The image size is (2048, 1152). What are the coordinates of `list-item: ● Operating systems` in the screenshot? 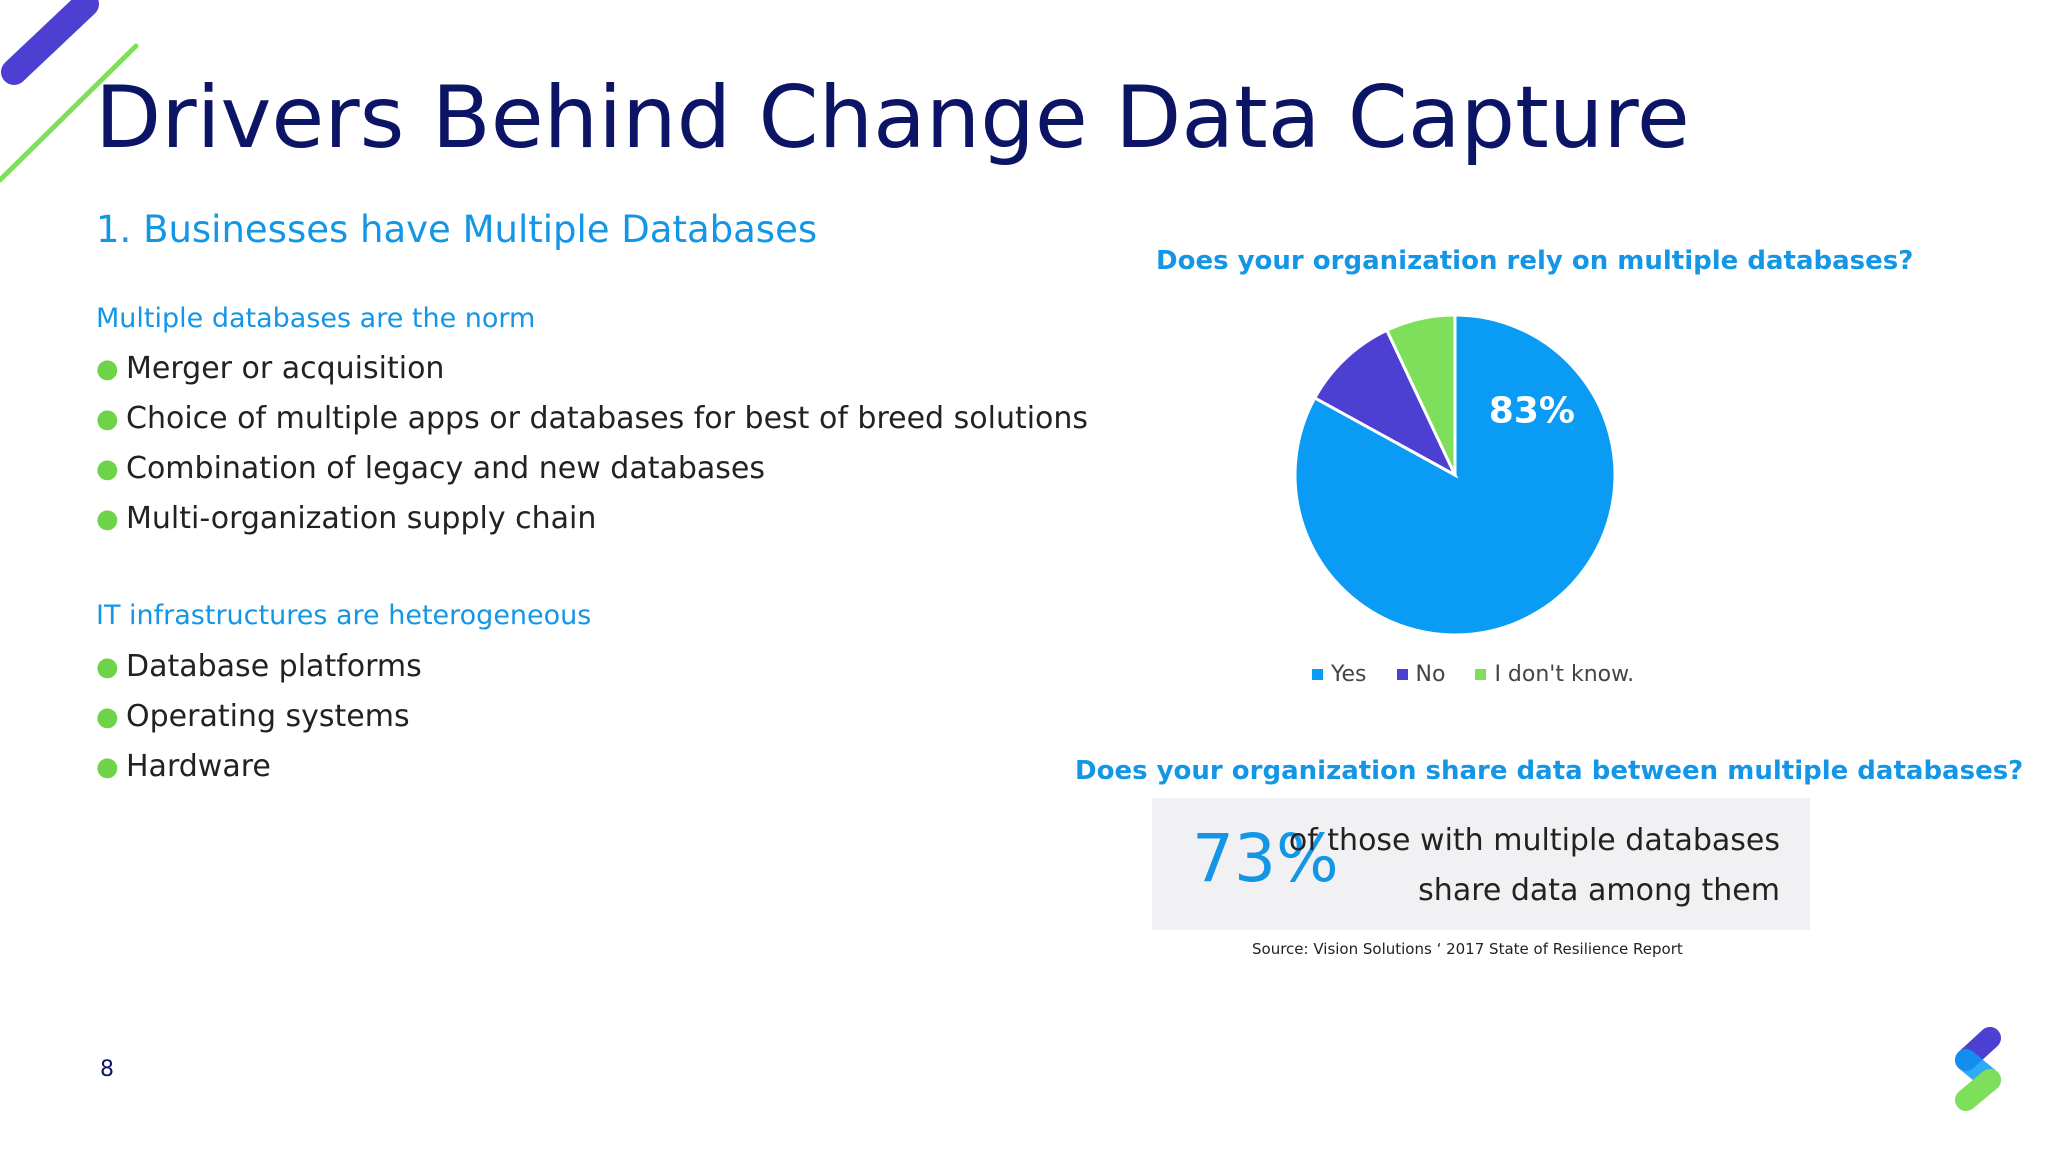 It's located at (259, 717).